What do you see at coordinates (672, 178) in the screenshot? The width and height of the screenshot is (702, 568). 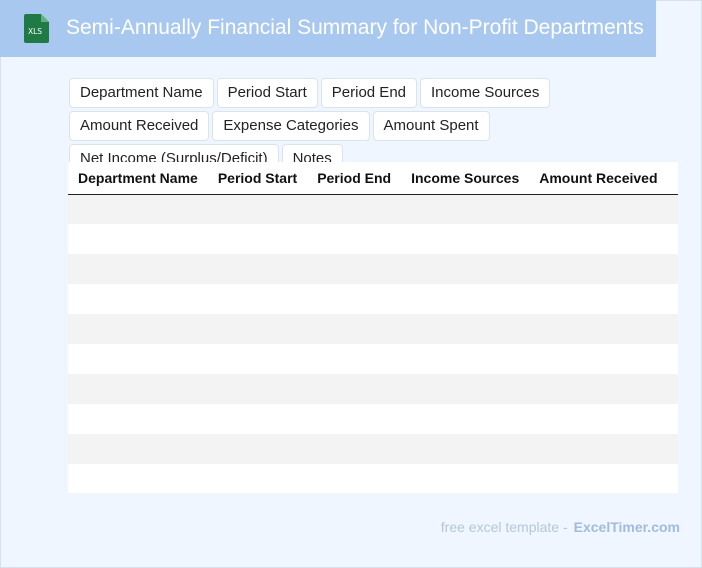 I see `table-header-cell: Expense Categories` at bounding box center [672, 178].